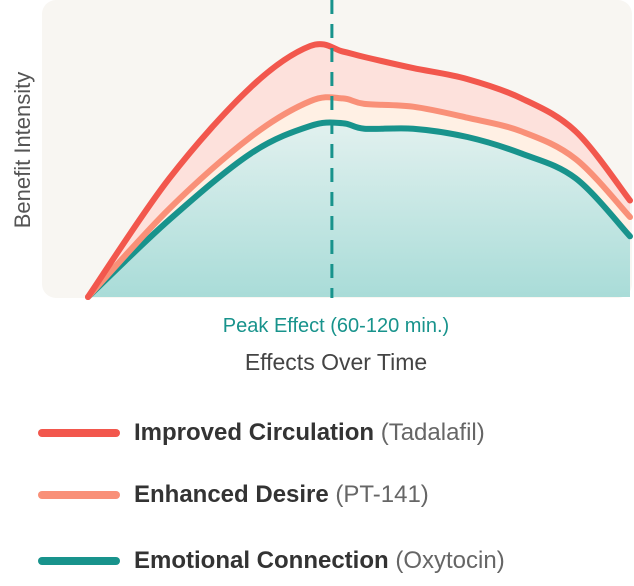 Image resolution: width=634 pixels, height=586 pixels. I want to click on legend-label-circulation: Improved Circulation (Tadalafil), so click(309, 433).